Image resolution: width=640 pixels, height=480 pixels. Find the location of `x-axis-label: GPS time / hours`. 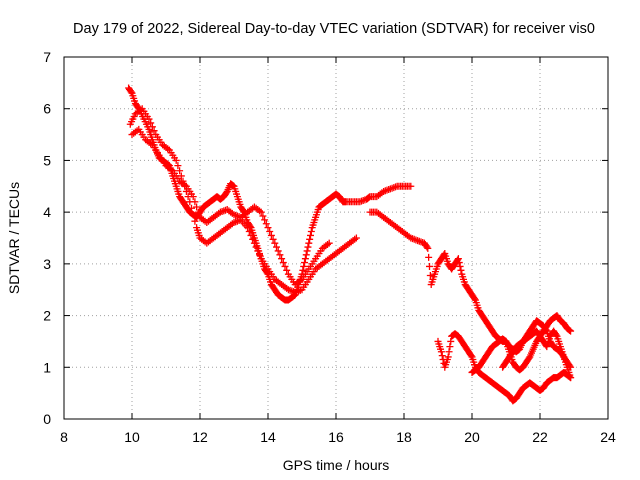

x-axis-label: GPS time / hours is located at coordinates (336, 465).